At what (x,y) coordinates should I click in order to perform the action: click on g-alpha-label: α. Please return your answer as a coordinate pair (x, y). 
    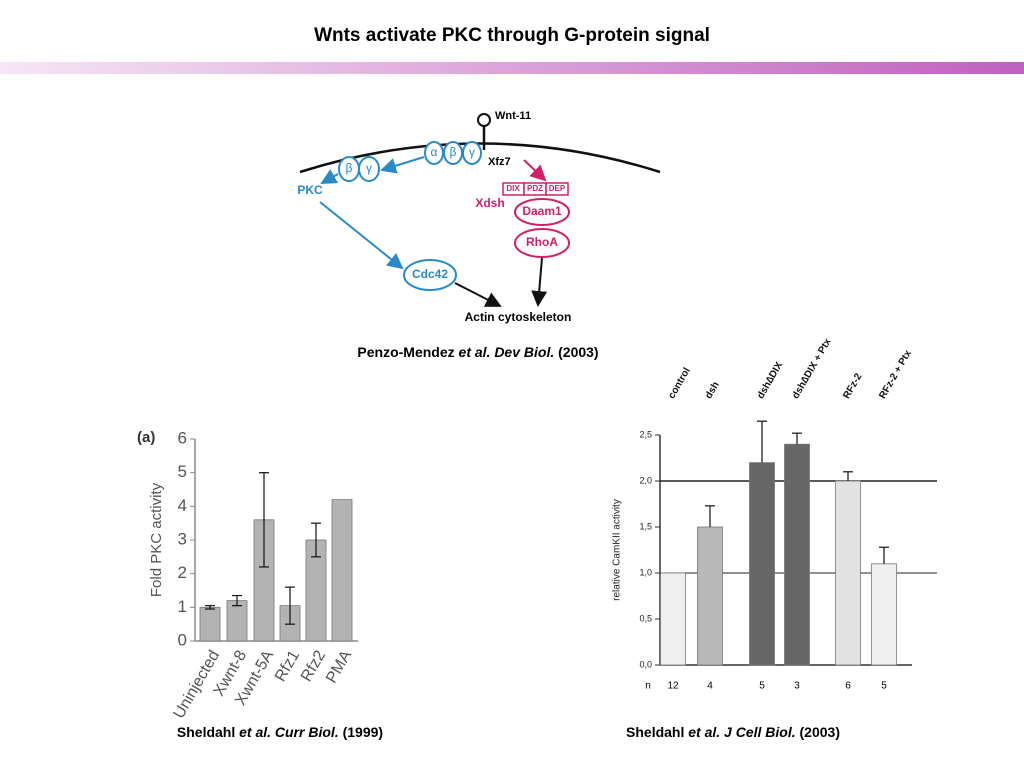
    Looking at the image, I should click on (434, 152).